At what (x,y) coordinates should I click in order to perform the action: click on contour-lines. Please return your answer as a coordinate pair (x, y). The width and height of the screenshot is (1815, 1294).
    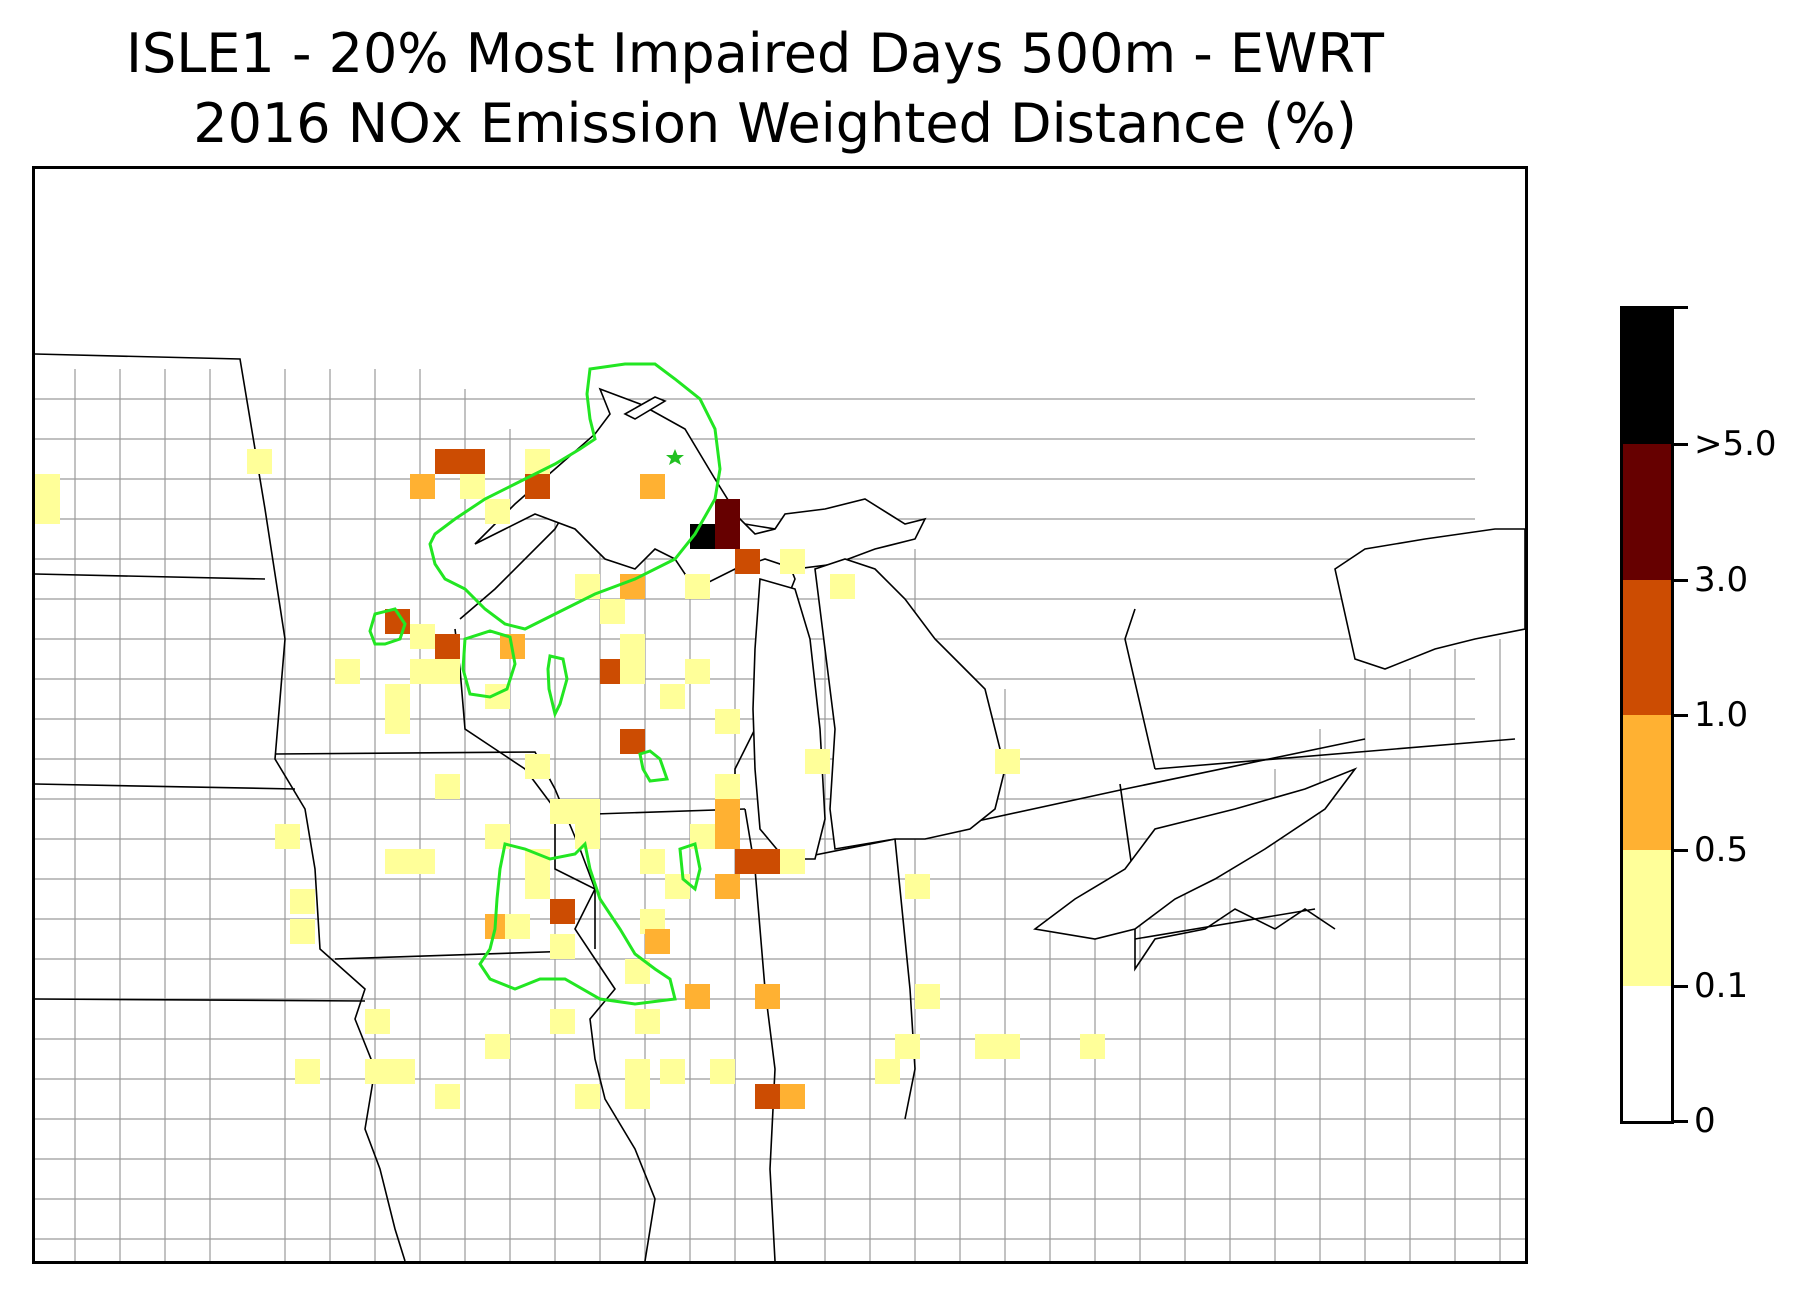
    Looking at the image, I should click on (545, 684).